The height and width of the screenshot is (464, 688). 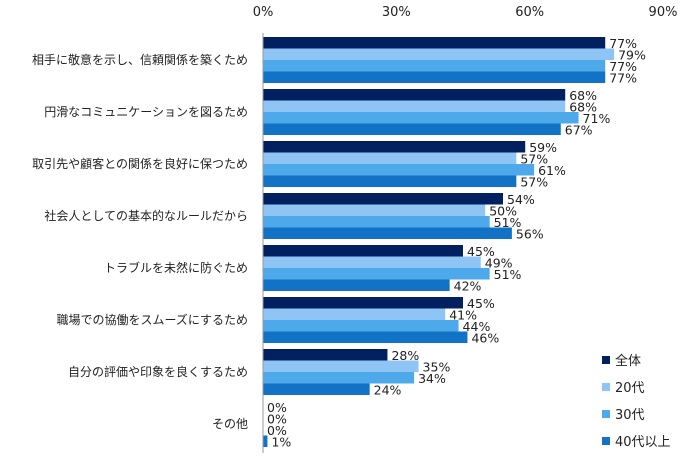 What do you see at coordinates (529, 12) in the screenshot?
I see `x-tick-label: 60%` at bounding box center [529, 12].